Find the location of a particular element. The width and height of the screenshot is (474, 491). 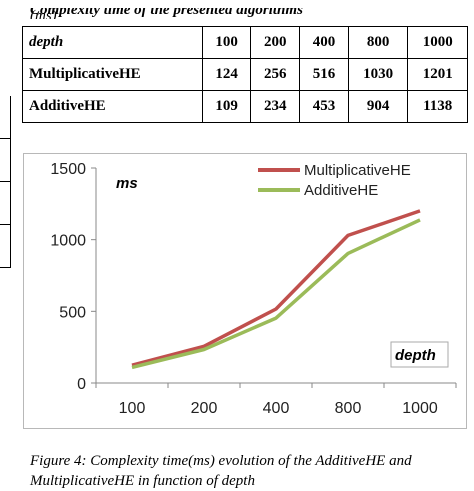

table-cell: 1138 is located at coordinates (437, 106).